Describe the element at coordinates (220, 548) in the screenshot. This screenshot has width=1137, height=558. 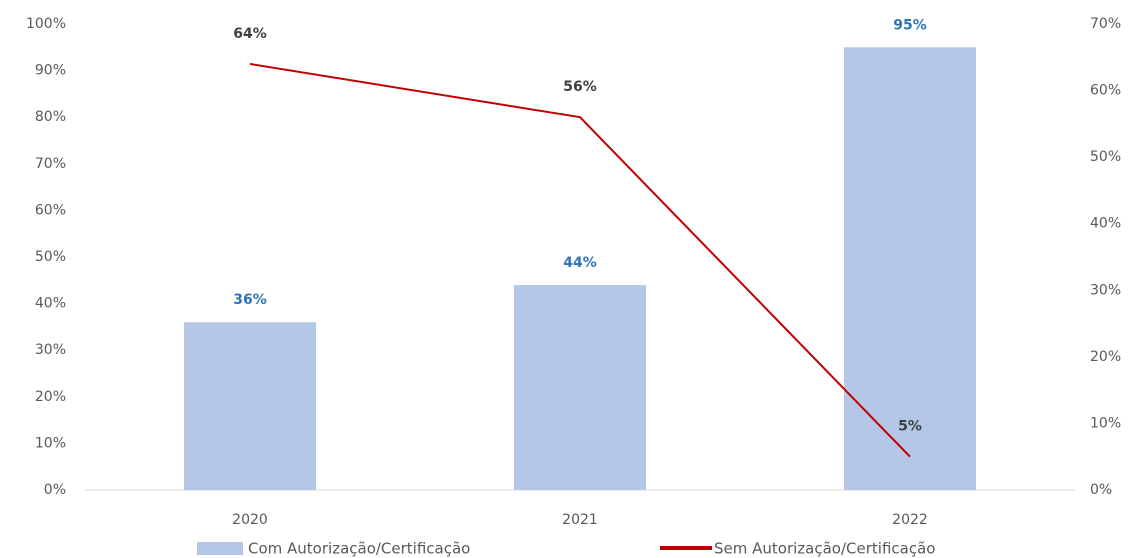
I see `legend-swatch` at that location.